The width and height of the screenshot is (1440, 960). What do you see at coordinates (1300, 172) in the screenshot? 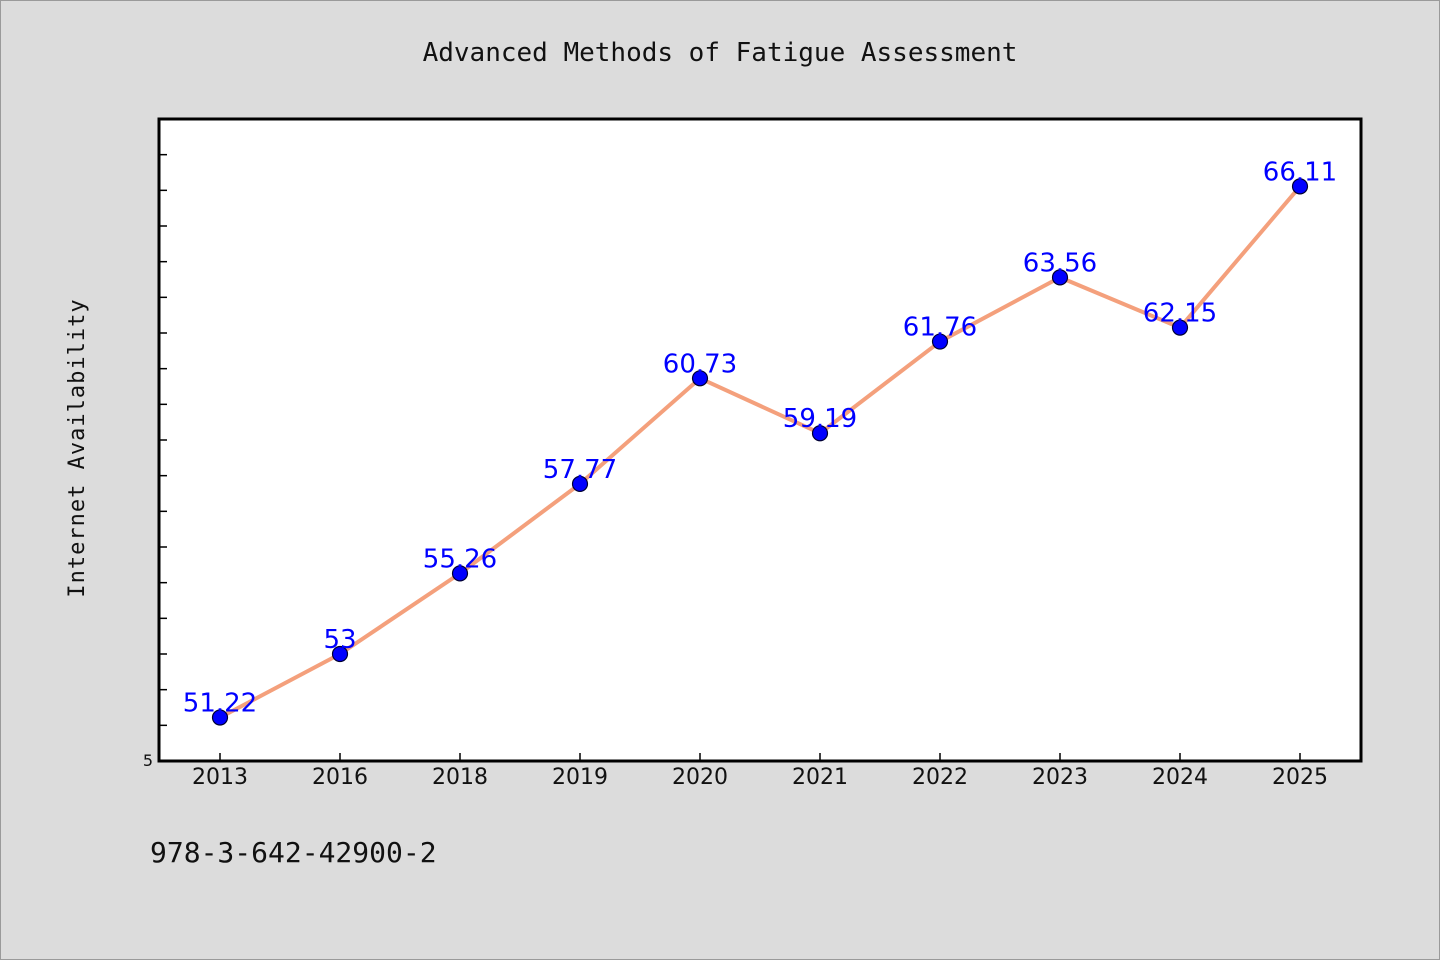
I see `data-label: 66.11` at bounding box center [1300, 172].